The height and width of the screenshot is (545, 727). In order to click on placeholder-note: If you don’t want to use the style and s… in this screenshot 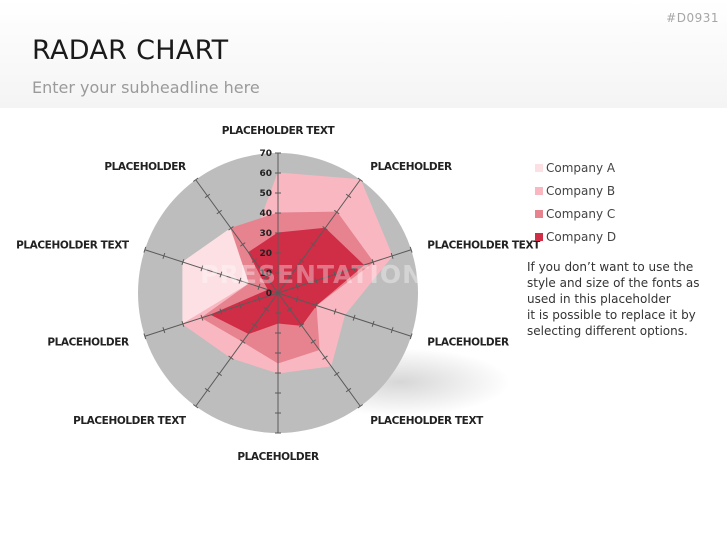, I will do `click(622, 299)`.